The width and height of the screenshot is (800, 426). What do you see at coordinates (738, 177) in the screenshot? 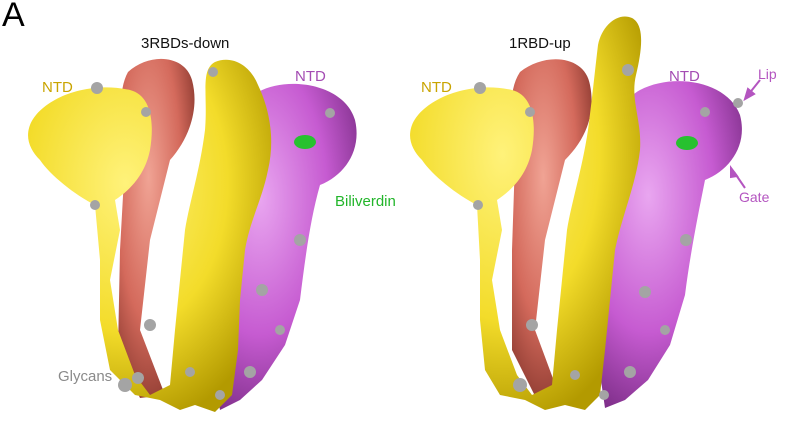
I see `gate-arrow` at bounding box center [738, 177].